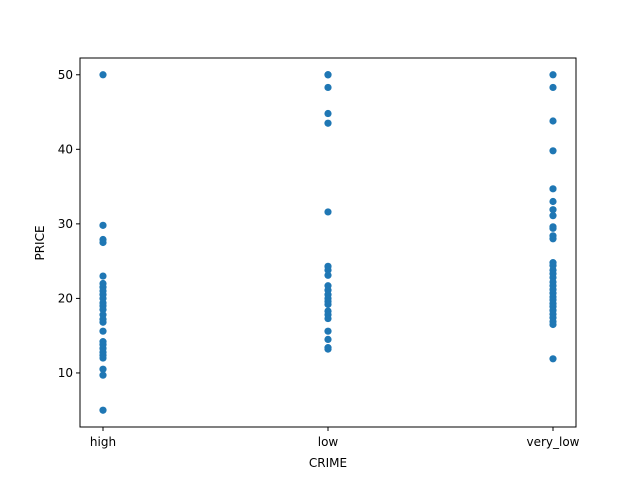 Image resolution: width=640 pixels, height=480 pixels. What do you see at coordinates (65, 298) in the screenshot?
I see `y-tick-label: 20` at bounding box center [65, 298].